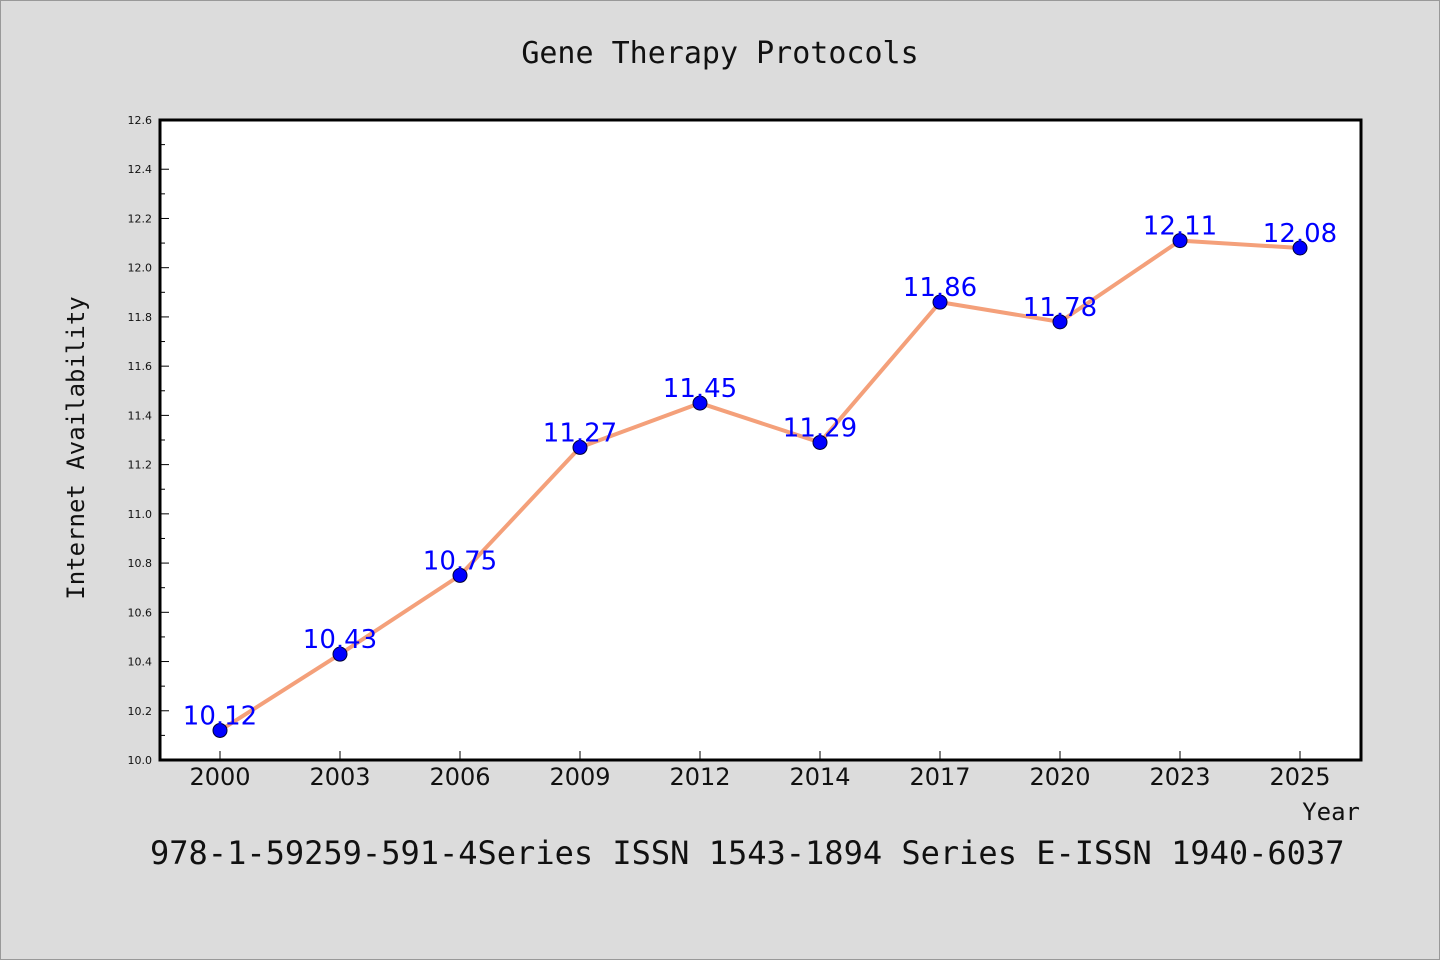  I want to click on data-point-label: 11.27, so click(580, 433).